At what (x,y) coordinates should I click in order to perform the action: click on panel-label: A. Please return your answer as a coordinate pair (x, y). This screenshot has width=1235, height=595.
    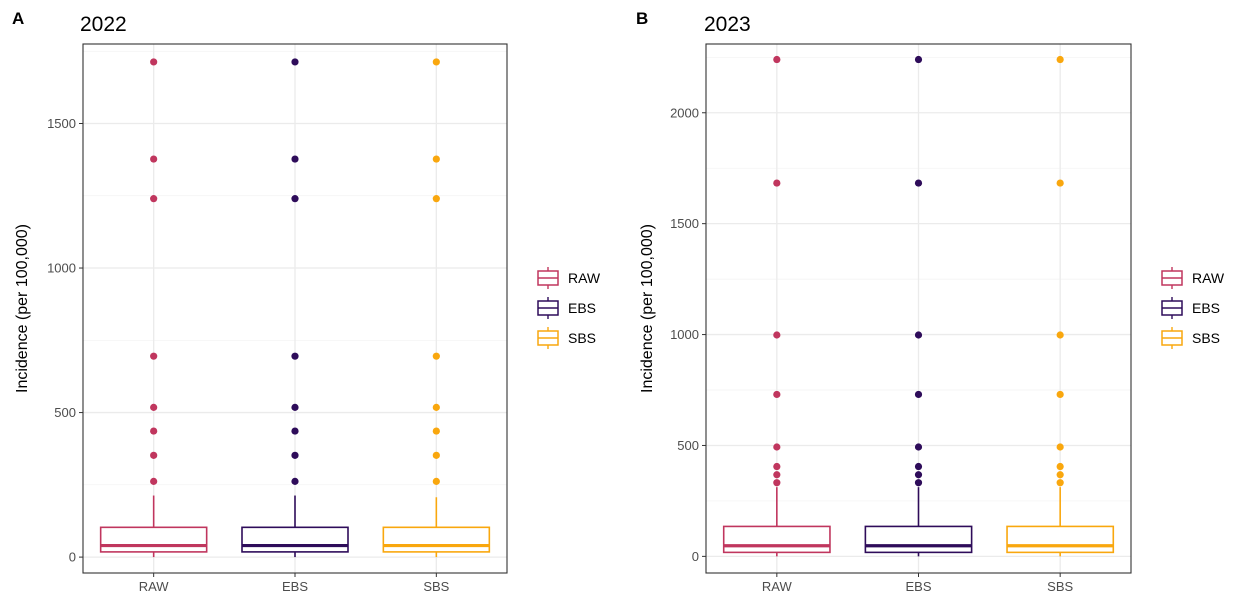
    Looking at the image, I should click on (18, 18).